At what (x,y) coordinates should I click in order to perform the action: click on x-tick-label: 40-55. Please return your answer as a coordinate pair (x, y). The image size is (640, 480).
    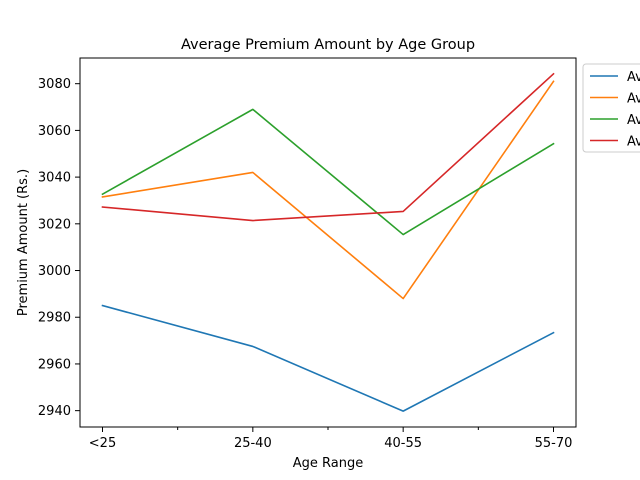
    Looking at the image, I should click on (403, 443).